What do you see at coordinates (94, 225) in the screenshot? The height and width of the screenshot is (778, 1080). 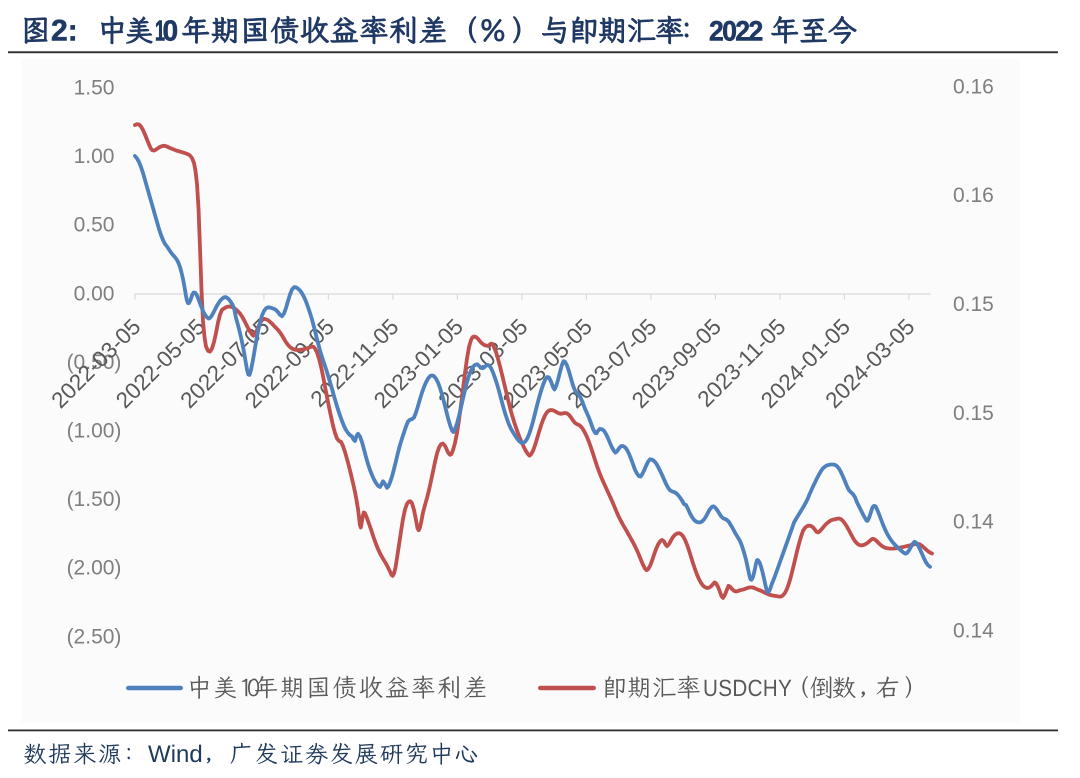 I see `svg-text: 0.50` at bounding box center [94, 225].